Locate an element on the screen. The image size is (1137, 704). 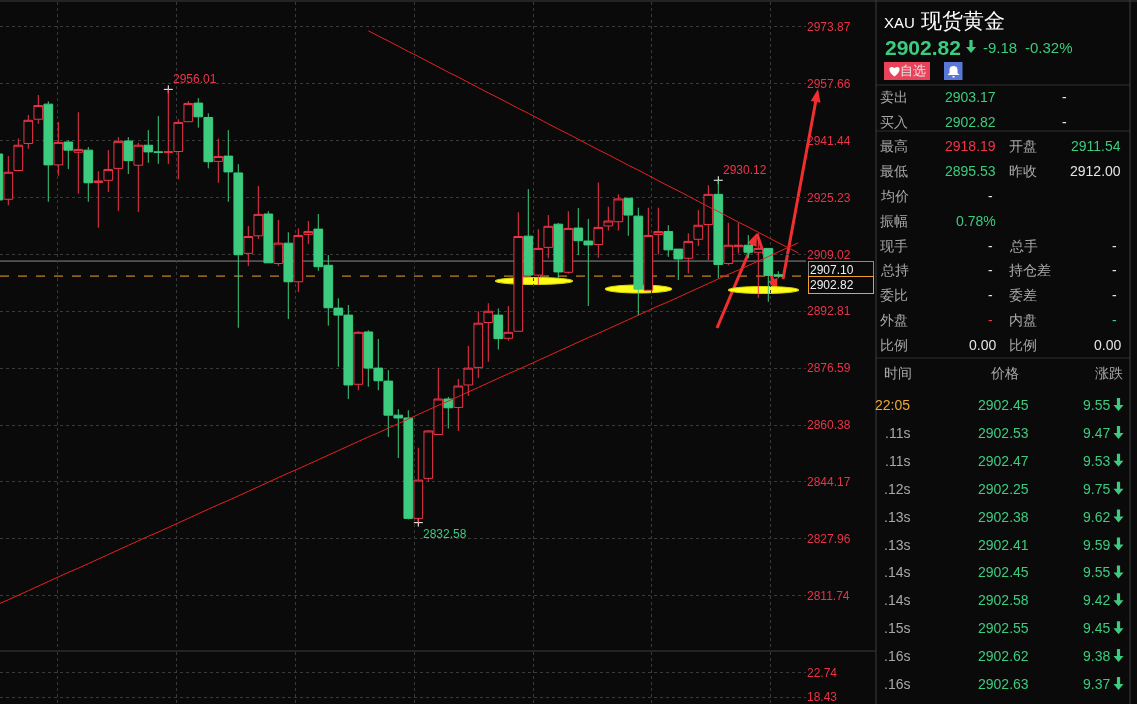
text: 9.38 is located at coordinates (1097, 656).